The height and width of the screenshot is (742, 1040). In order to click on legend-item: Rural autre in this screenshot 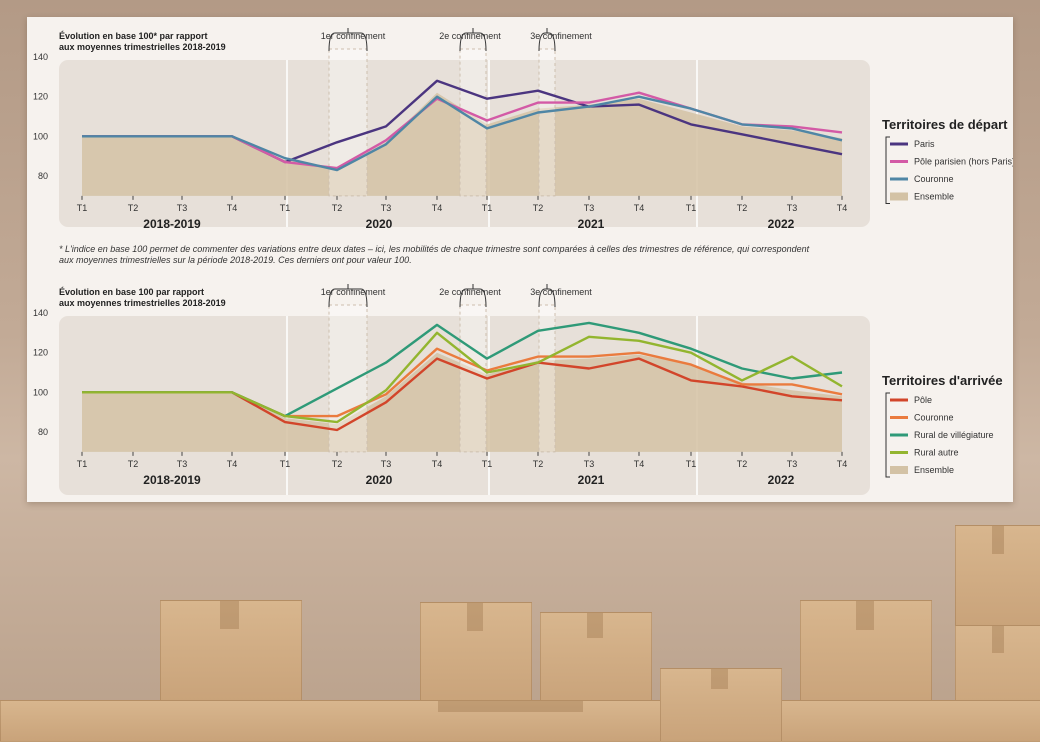, I will do `click(936, 453)`.